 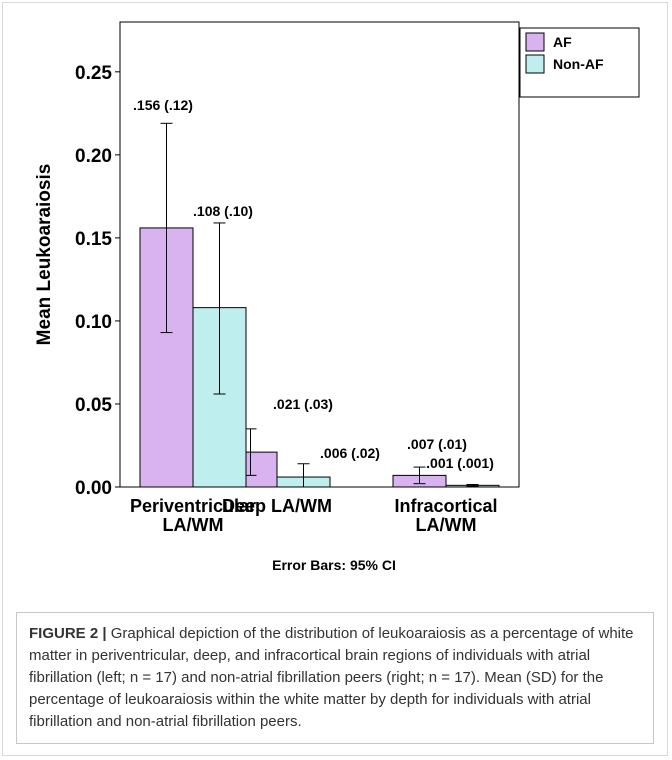 What do you see at coordinates (93, 322) in the screenshot?
I see `y-tick-label: 0.10` at bounding box center [93, 322].